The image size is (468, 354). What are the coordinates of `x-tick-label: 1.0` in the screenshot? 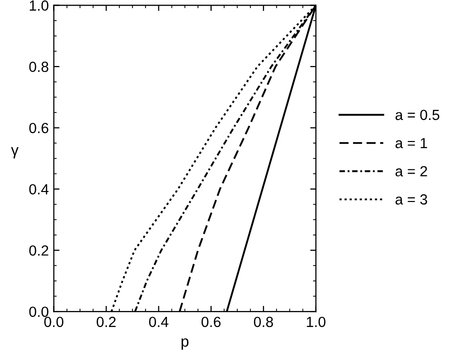 It's located at (316, 322).